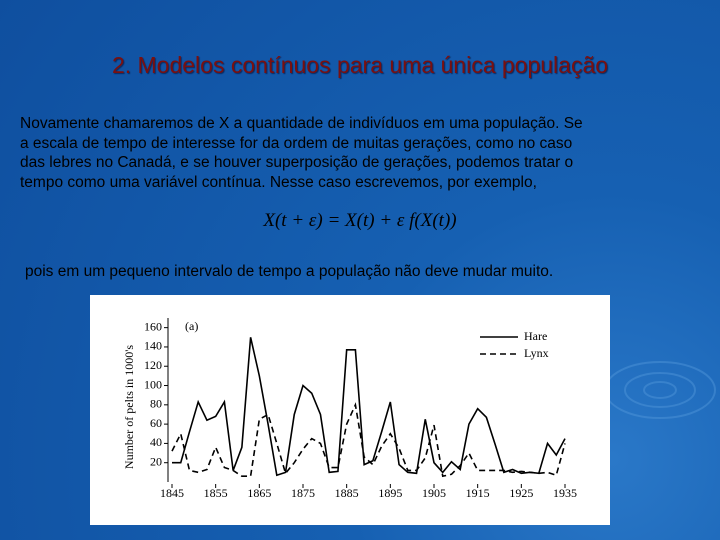 The width and height of the screenshot is (720, 540). What do you see at coordinates (156, 423) in the screenshot?
I see `y-tick-label: 60` at bounding box center [156, 423].